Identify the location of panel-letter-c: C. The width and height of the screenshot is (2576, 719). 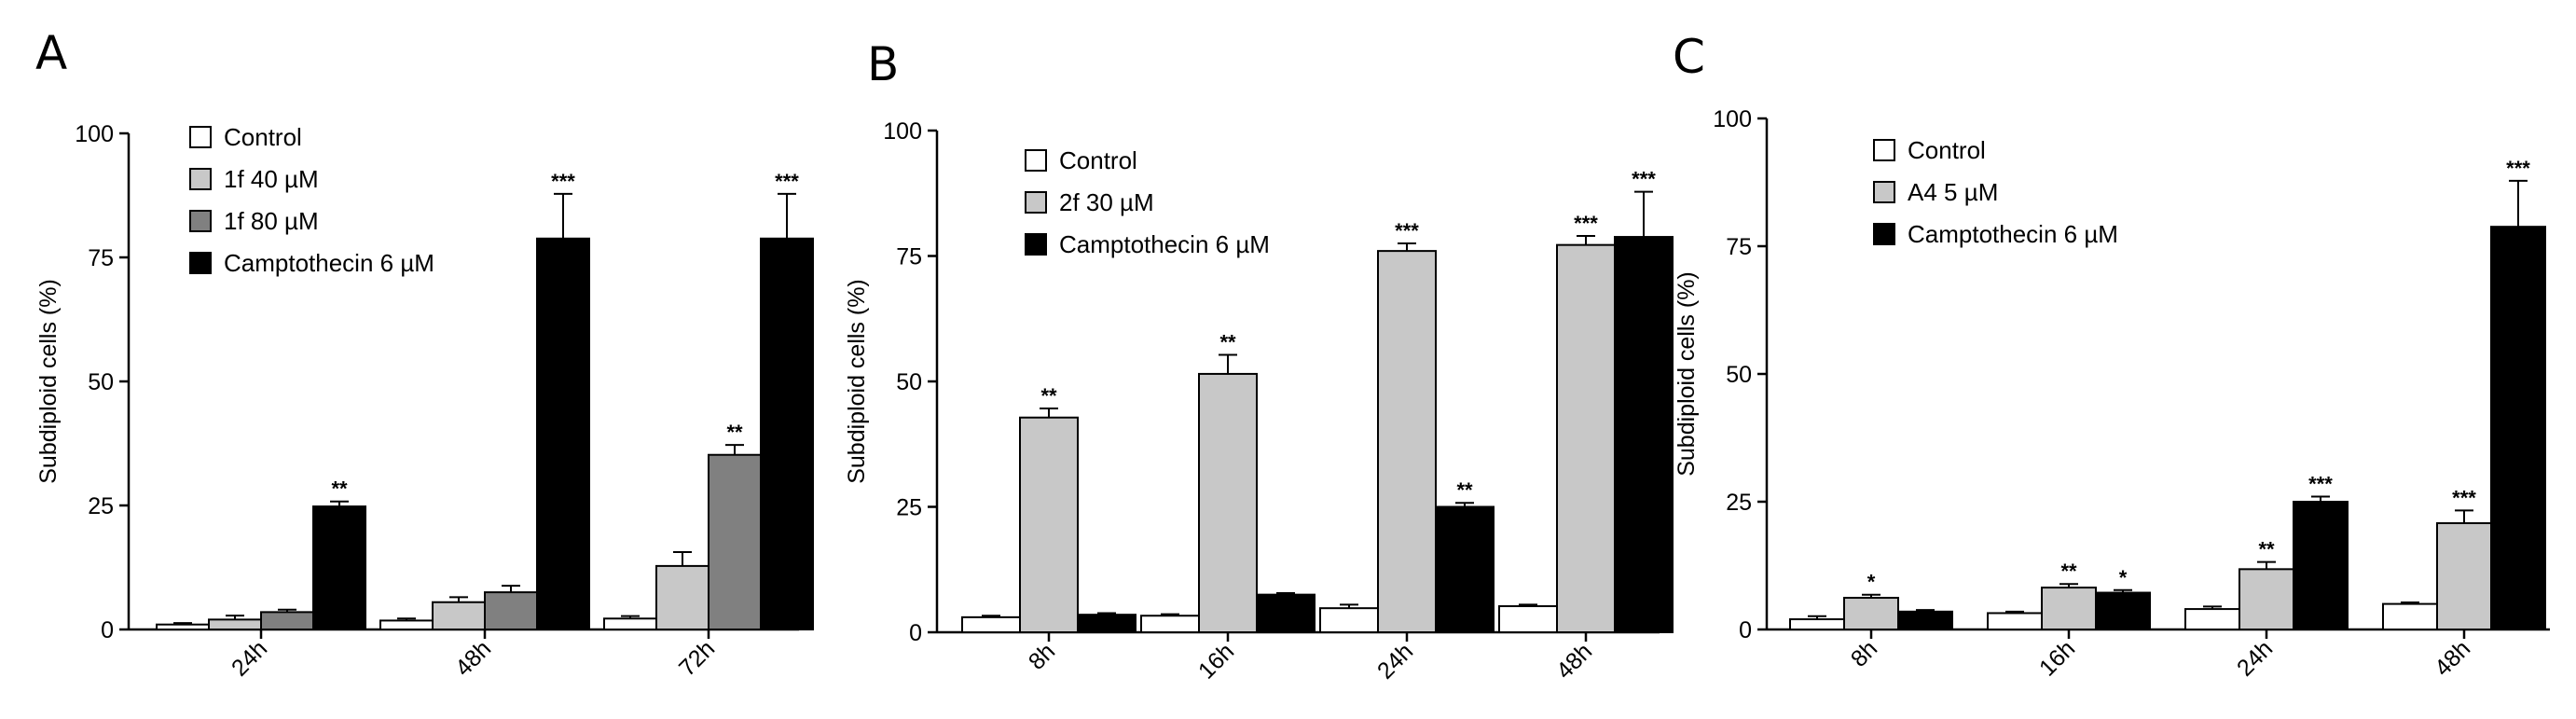
(1689, 57).